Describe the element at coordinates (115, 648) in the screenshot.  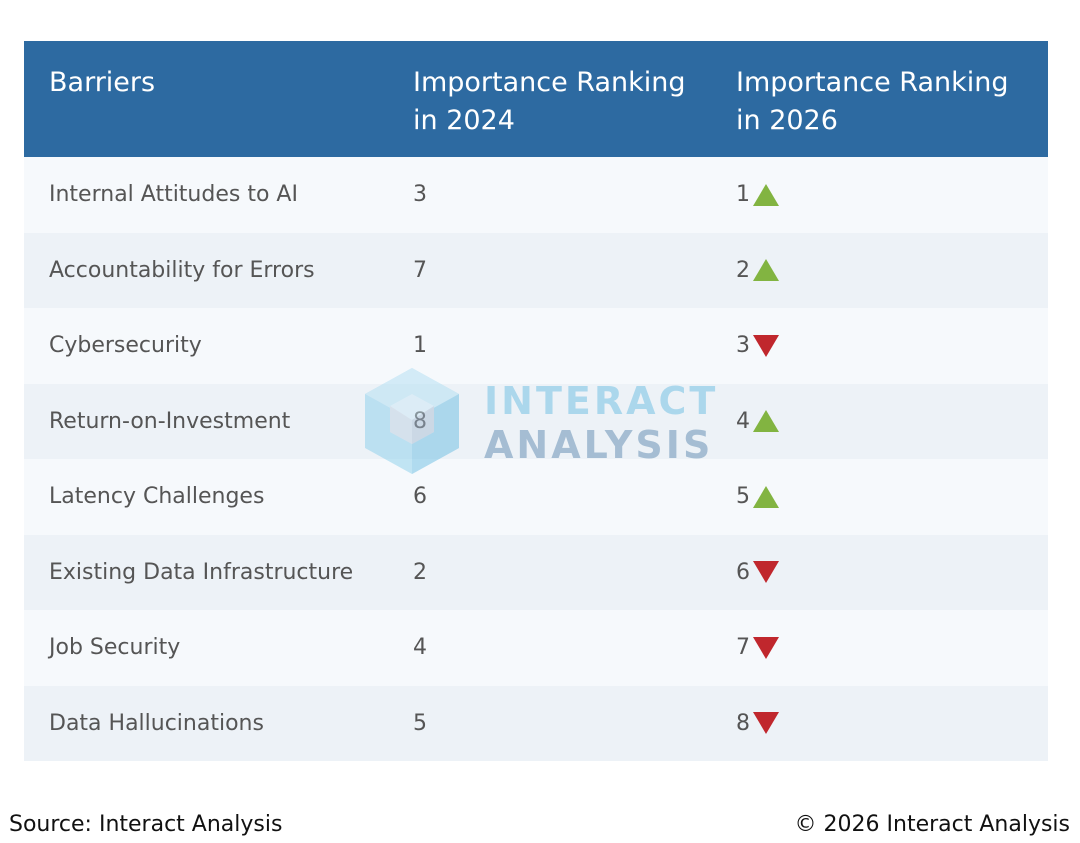
I see `barrier-name: Job Security` at that location.